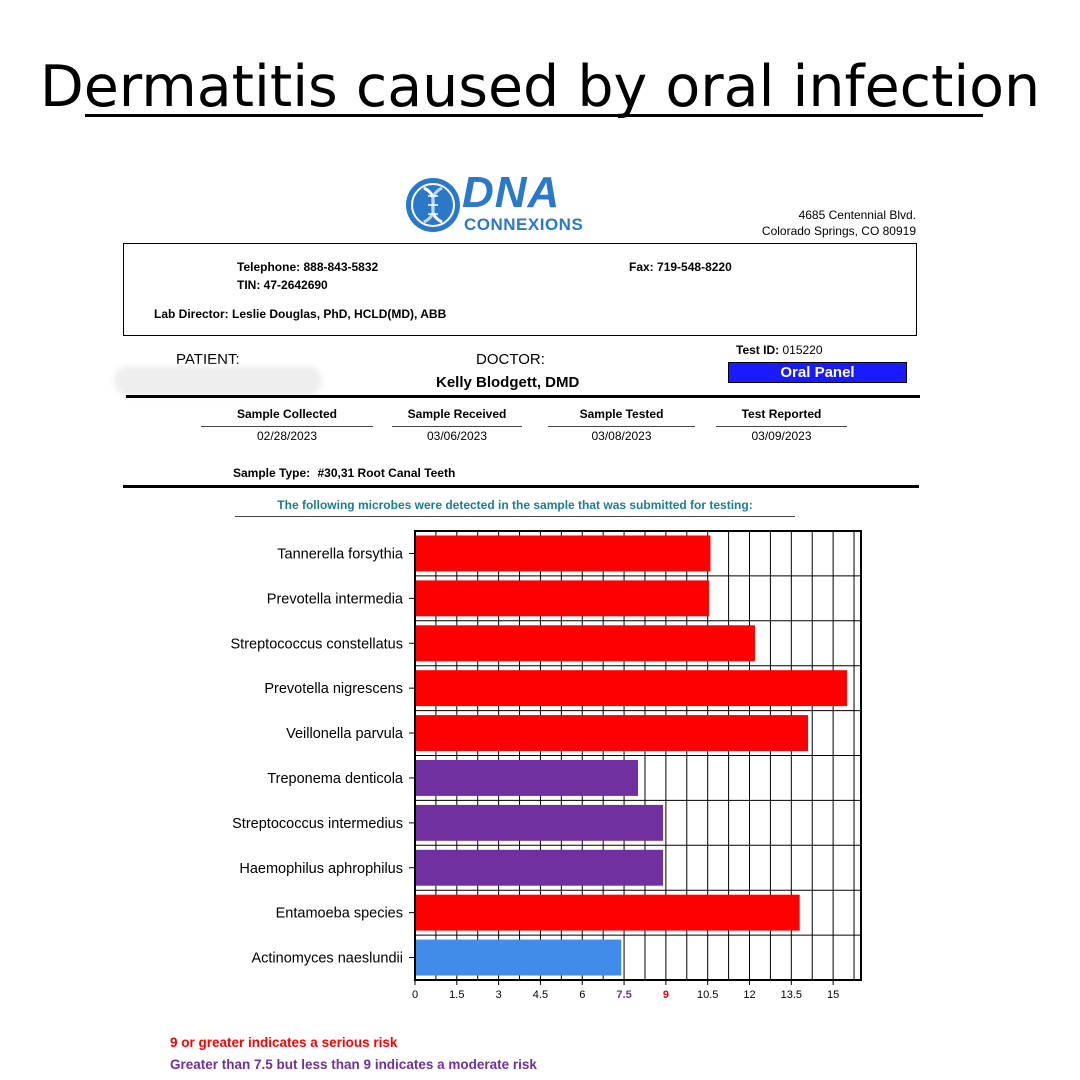  Describe the element at coordinates (781, 426) in the screenshot. I see `date-rule-reported` at that location.